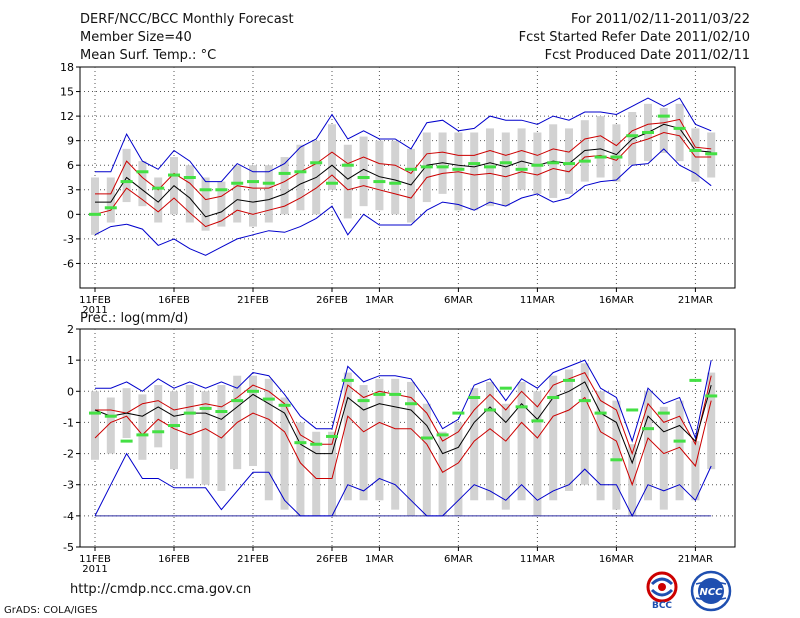 The image size is (800, 618). I want to click on bcc-logo-text: BCC, so click(662, 605).